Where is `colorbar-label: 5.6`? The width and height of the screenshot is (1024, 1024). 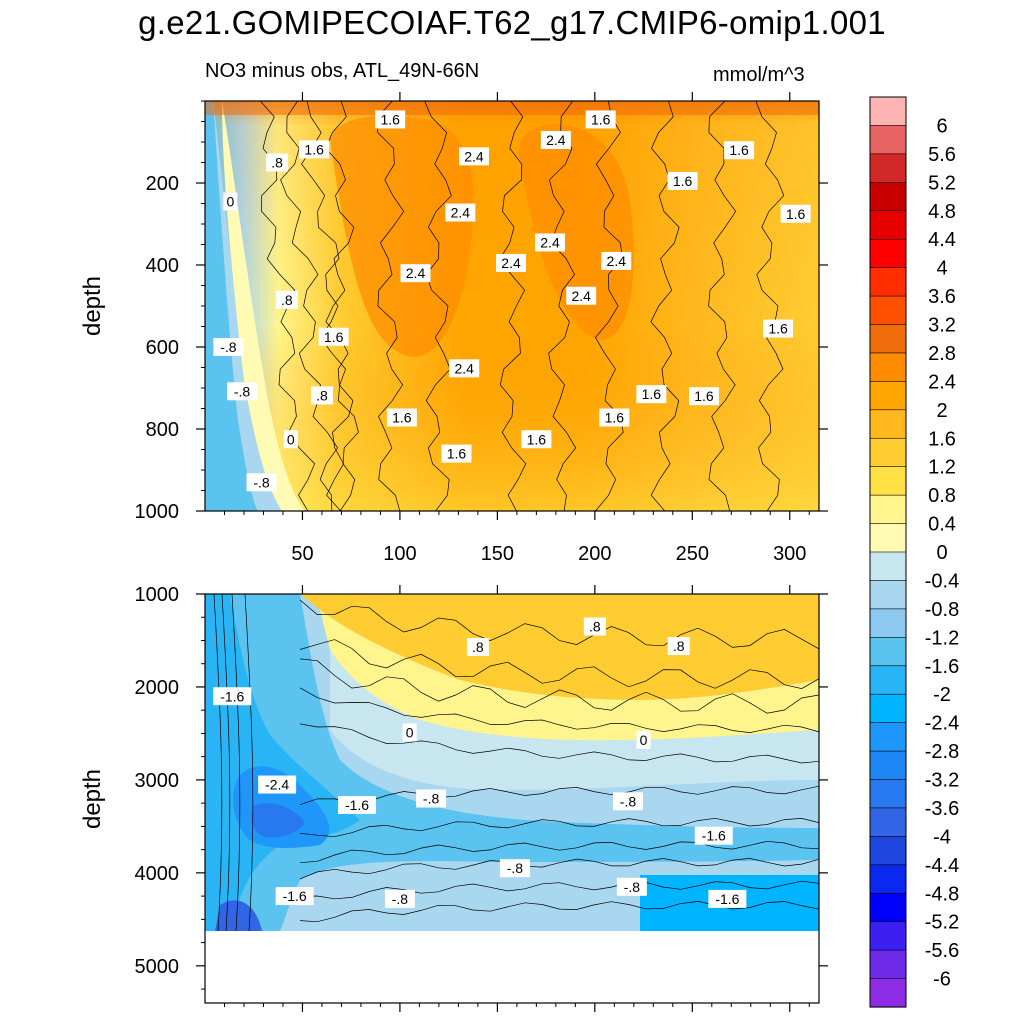 colorbar-label: 5.6 is located at coordinates (942, 155).